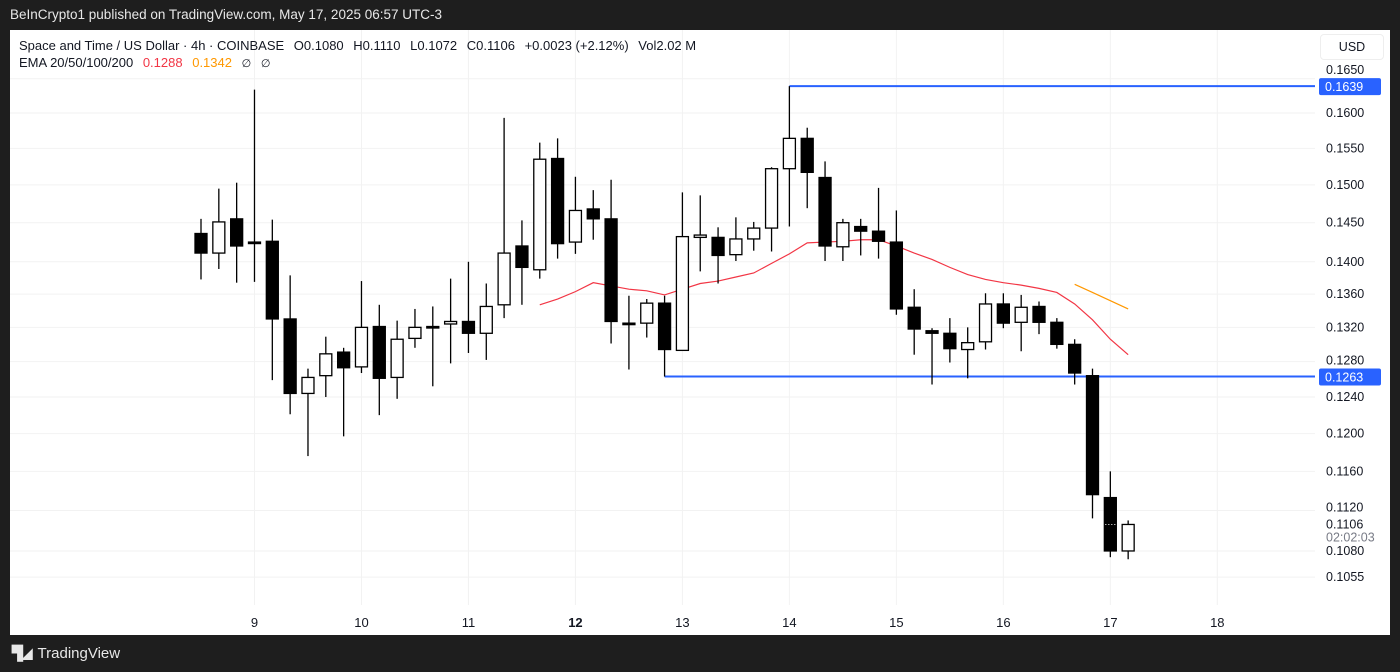 This screenshot has width=1400, height=672. I want to click on y-tick-label: 0.1160, so click(1344, 471).